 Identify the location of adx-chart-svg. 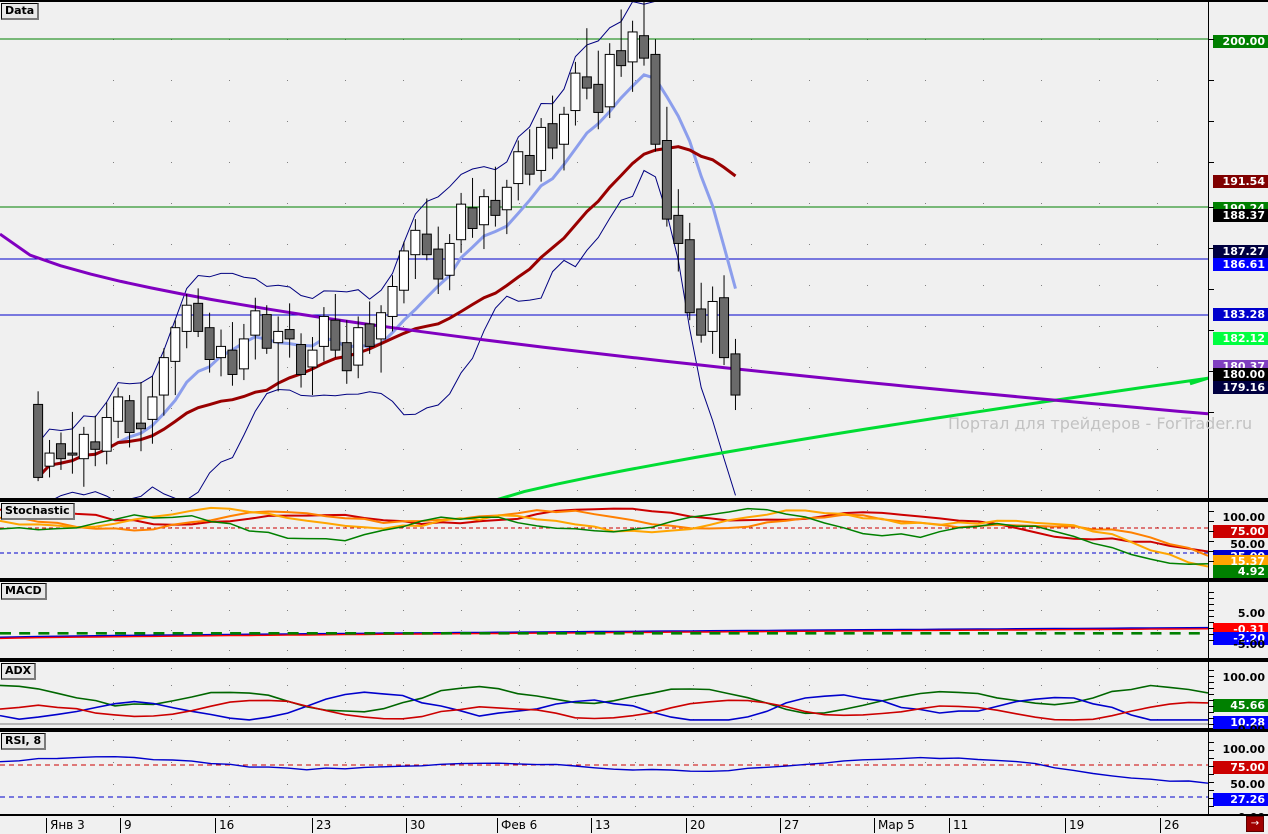
(604, 696).